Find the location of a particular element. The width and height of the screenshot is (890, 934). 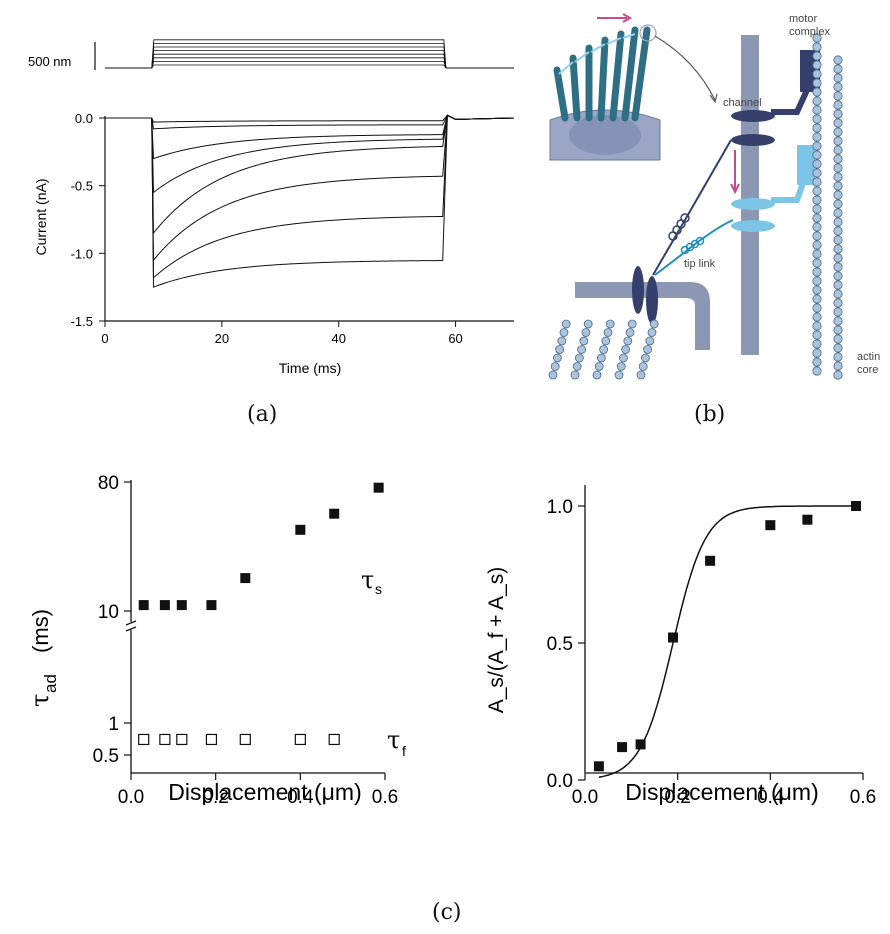

y-tick-label: 0.5 is located at coordinates (106, 756).